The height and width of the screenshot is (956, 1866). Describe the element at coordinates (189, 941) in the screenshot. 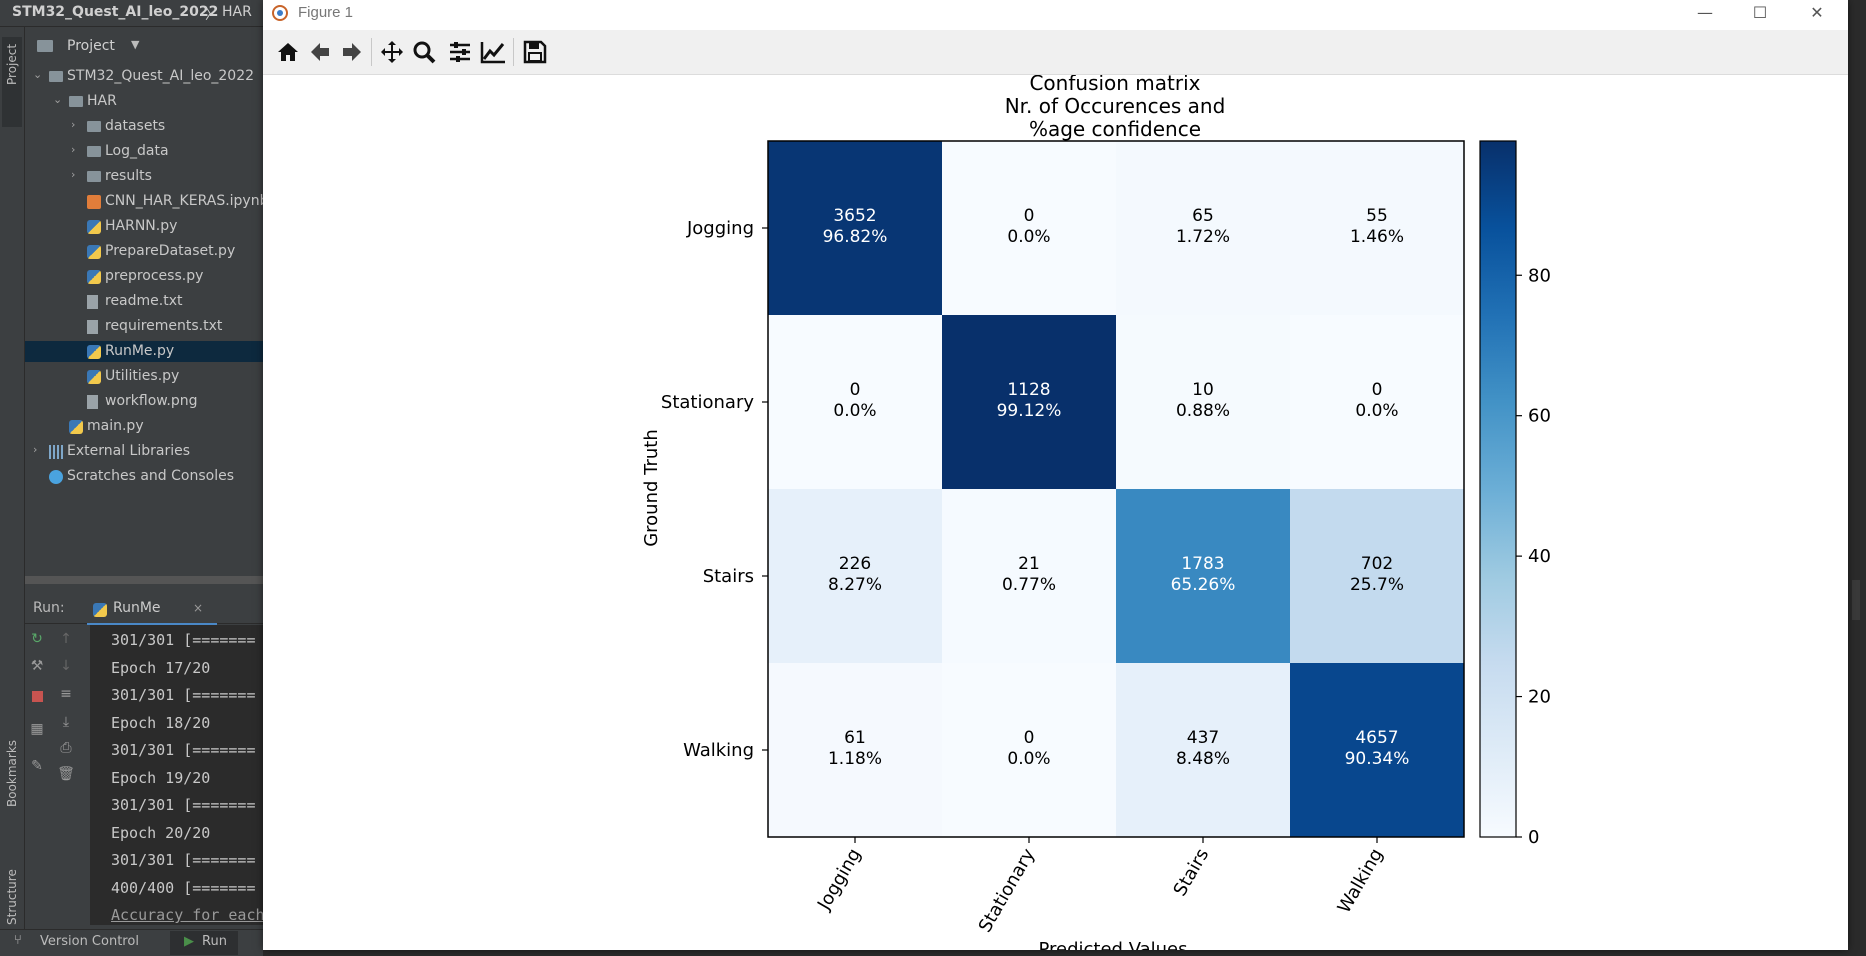

I see `run-play-icon: ▶` at that location.